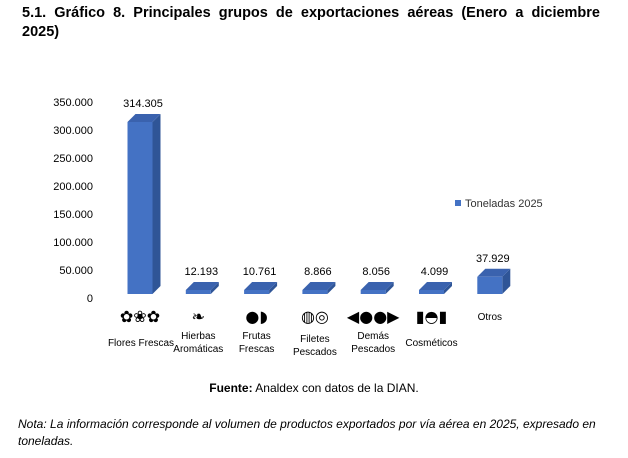 The image size is (628, 458). Describe the element at coordinates (335, 388) in the screenshot. I see `source-text: Analdex con datos de la DIAN.` at that location.